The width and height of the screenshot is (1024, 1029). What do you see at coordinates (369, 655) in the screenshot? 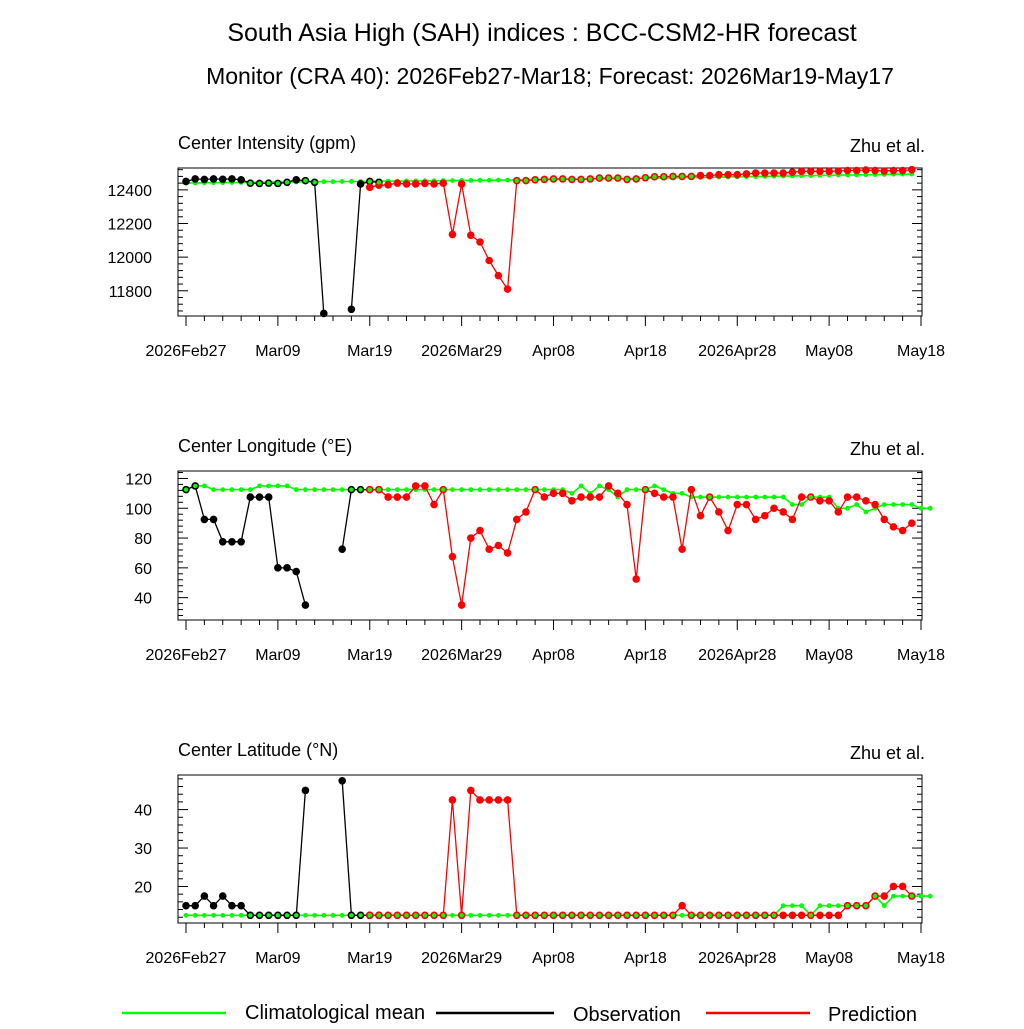
I see `x-tick-label: Mar19` at bounding box center [369, 655].